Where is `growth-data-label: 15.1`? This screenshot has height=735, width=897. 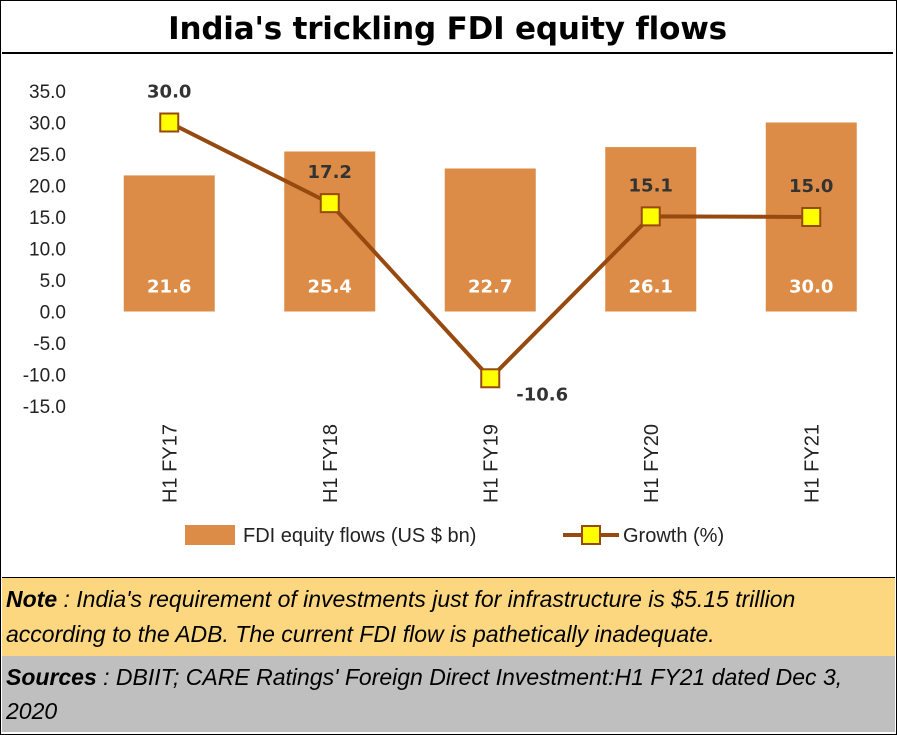 growth-data-label: 15.1 is located at coordinates (651, 185).